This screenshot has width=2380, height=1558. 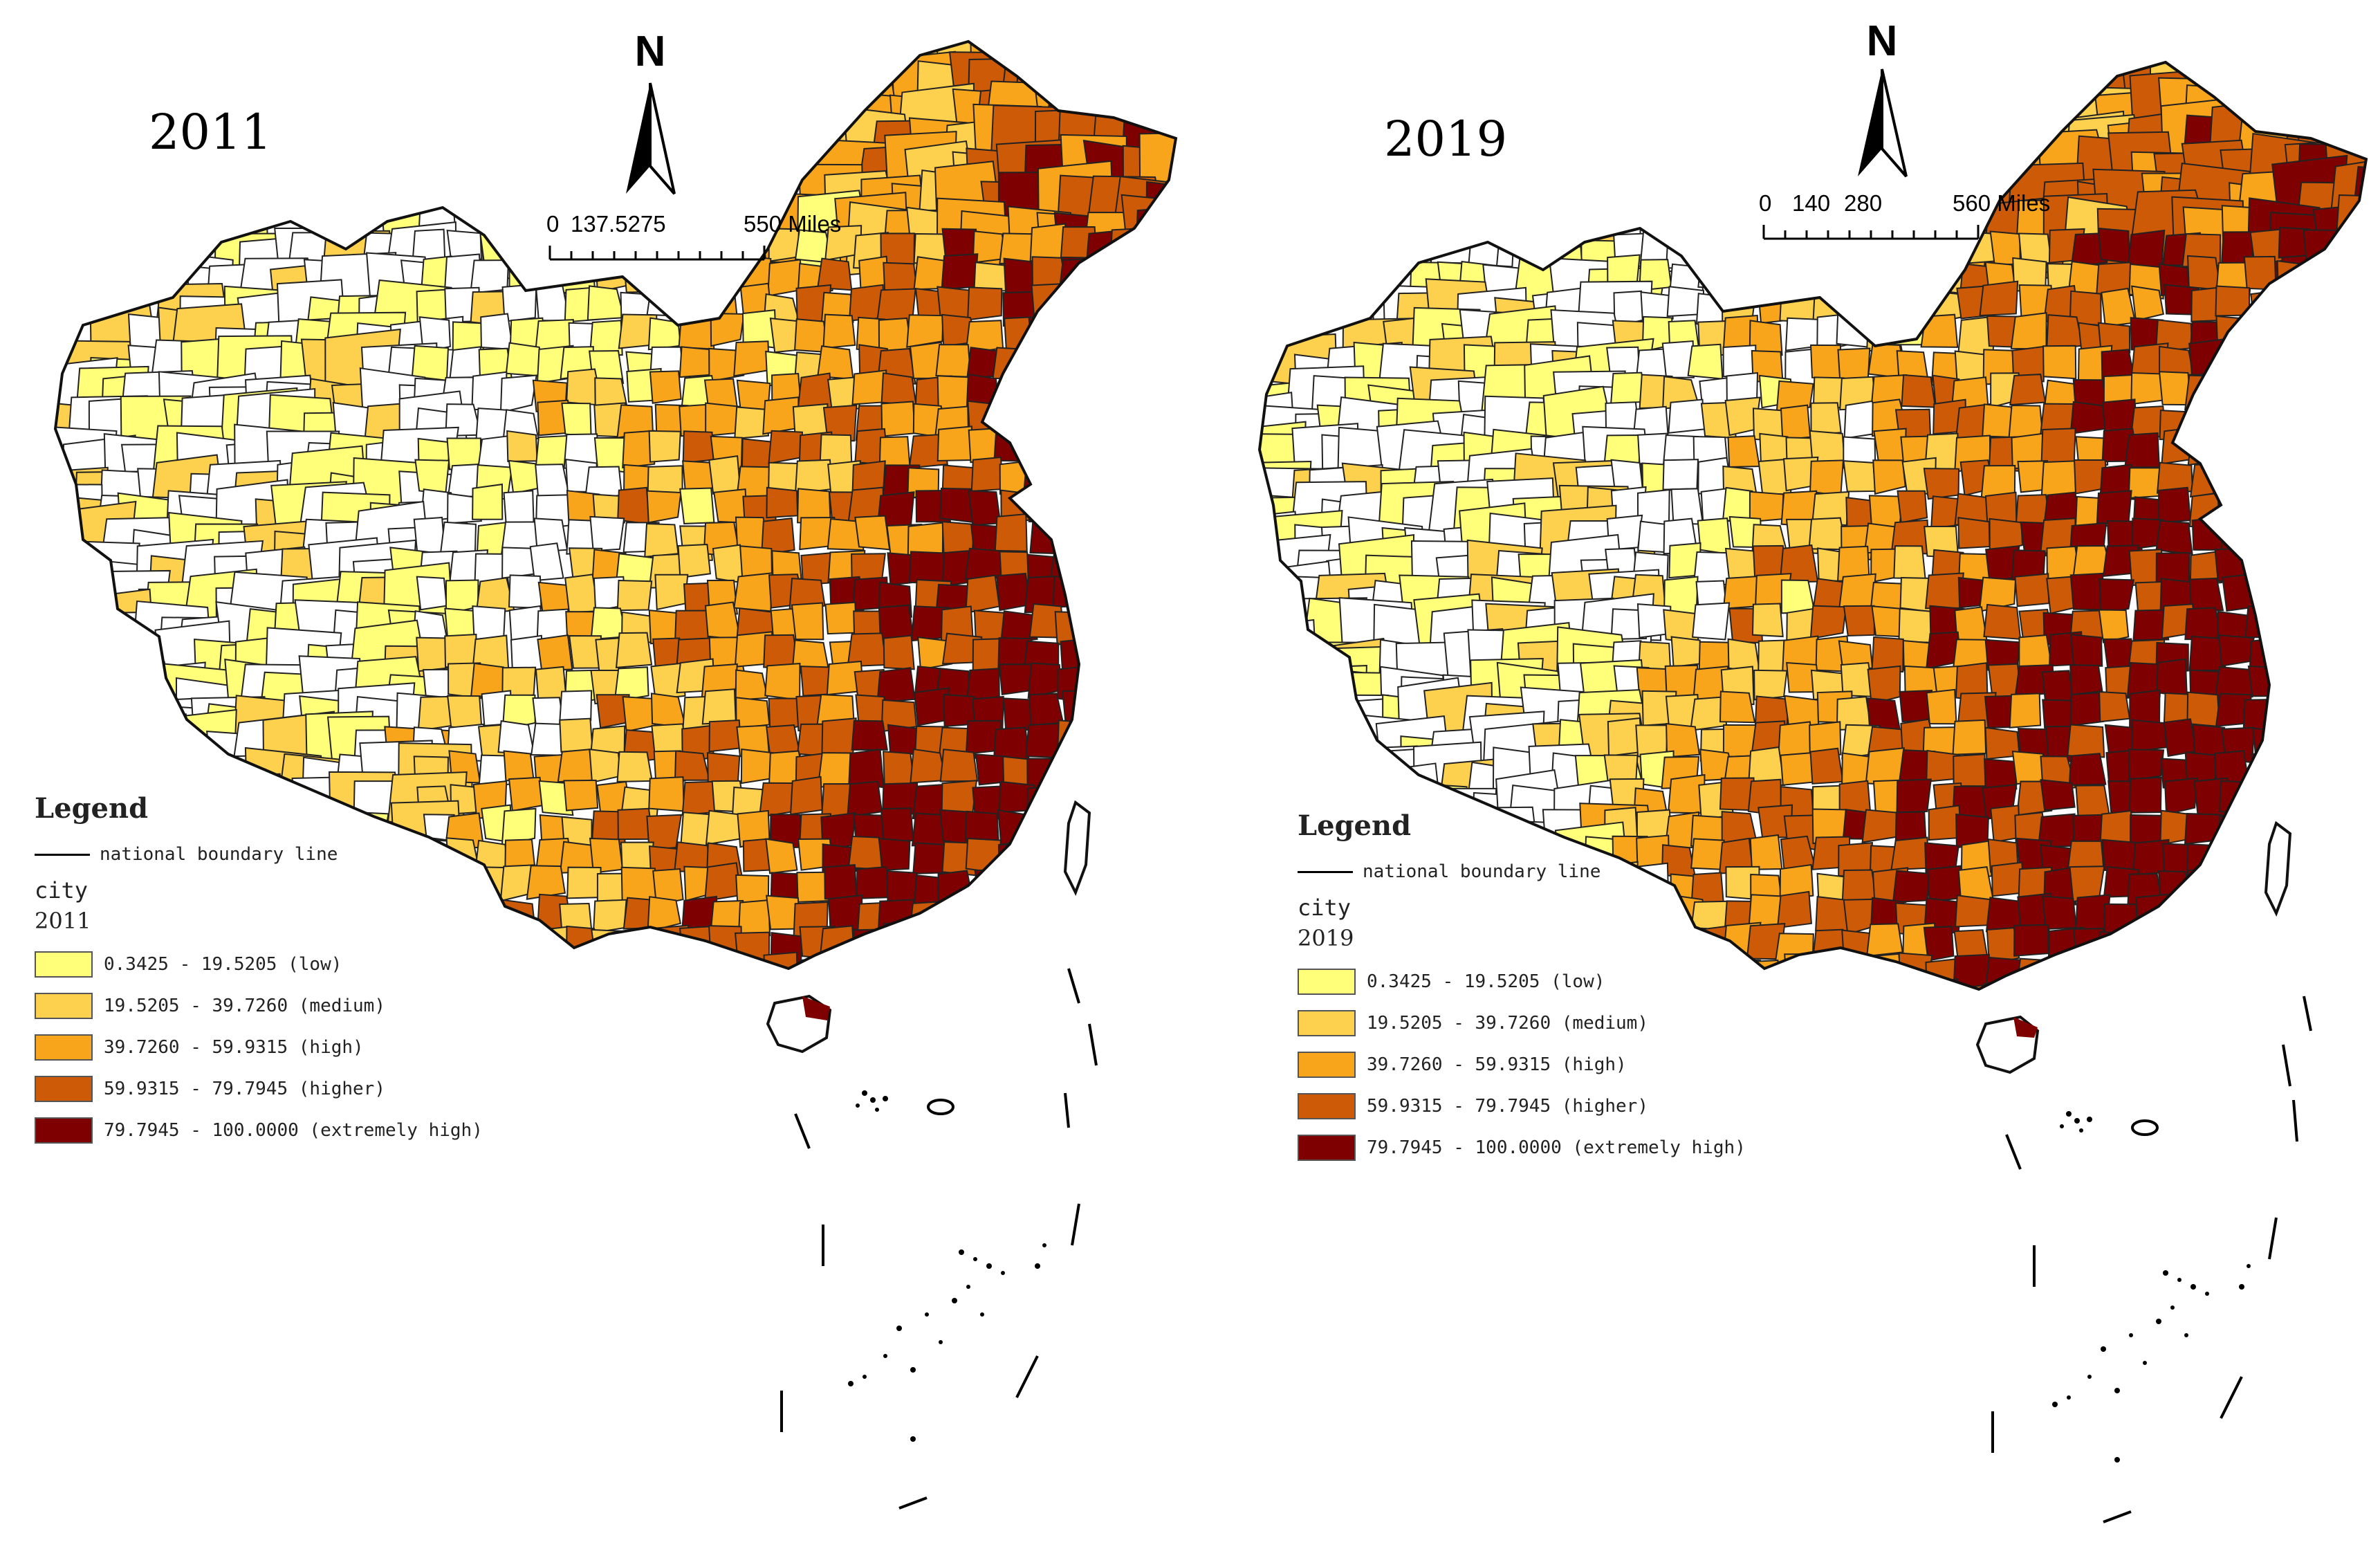 I want to click on north-arrow: N, so click(x=1883, y=97).